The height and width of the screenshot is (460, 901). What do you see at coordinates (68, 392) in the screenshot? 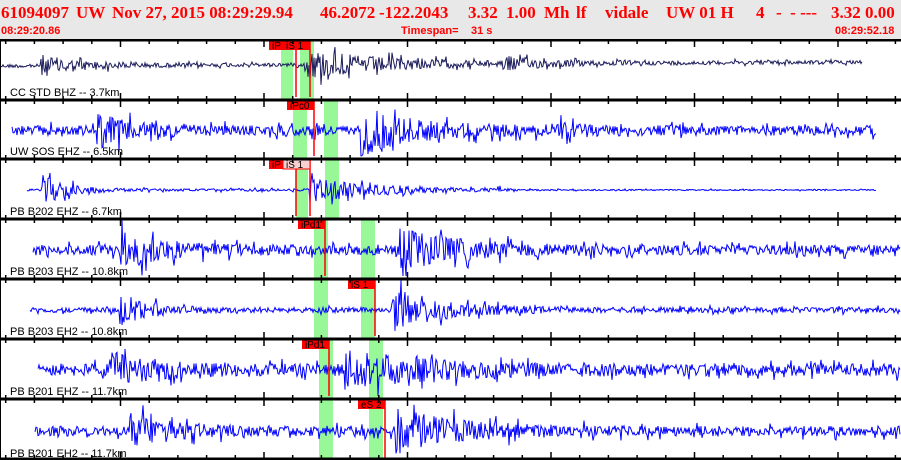
I see `channel-label: PB B201 EHZ -- 11.7km` at bounding box center [68, 392].